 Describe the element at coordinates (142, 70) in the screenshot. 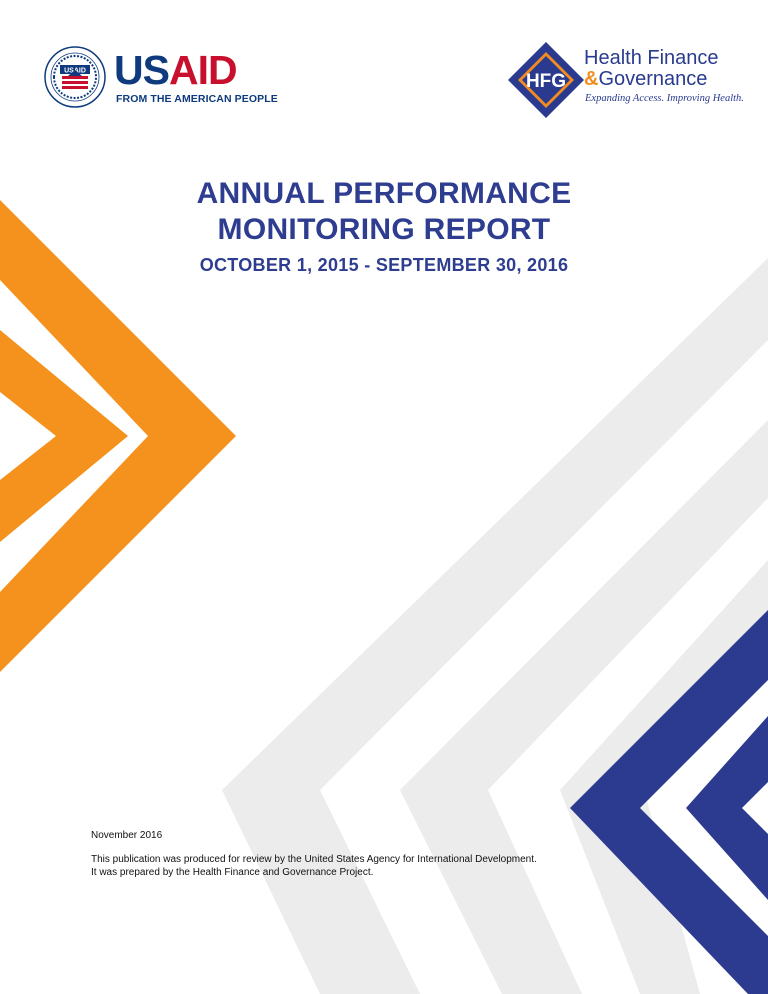

I see `usaid-word-us: US` at that location.